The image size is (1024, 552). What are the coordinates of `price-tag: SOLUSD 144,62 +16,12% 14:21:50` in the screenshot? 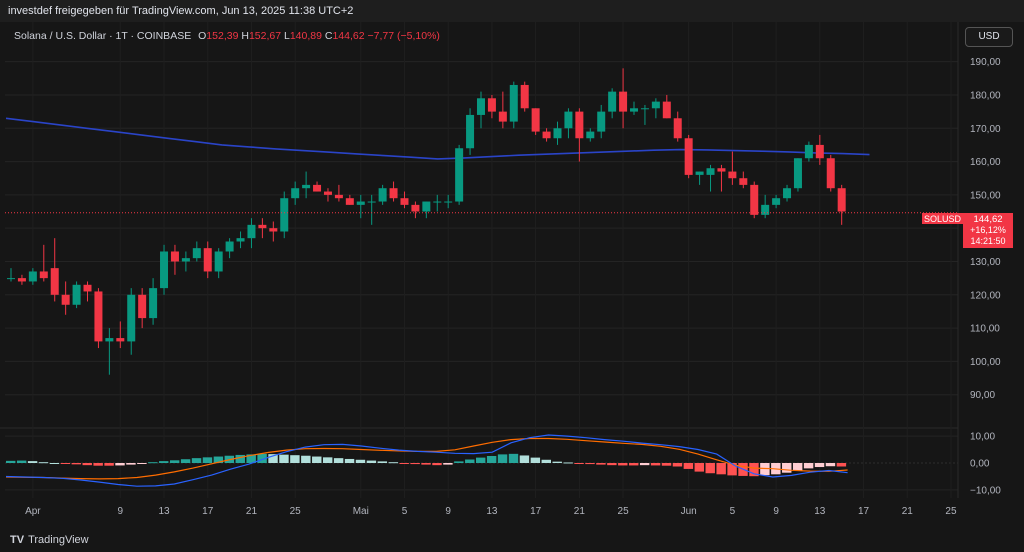 It's located at (967, 230).